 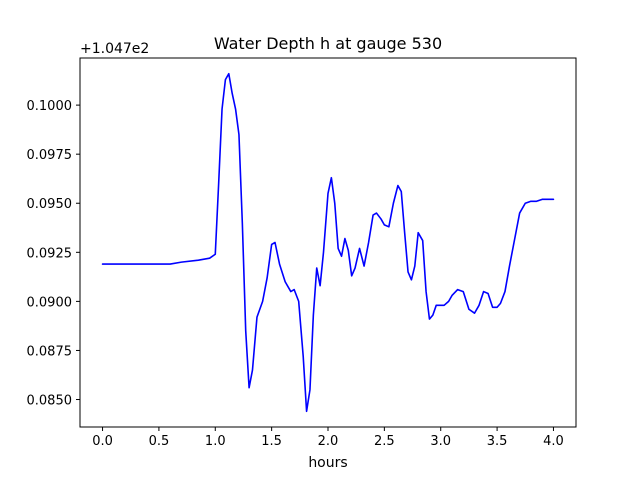 I want to click on y-tick-label: 0.0950, so click(x=50, y=204).